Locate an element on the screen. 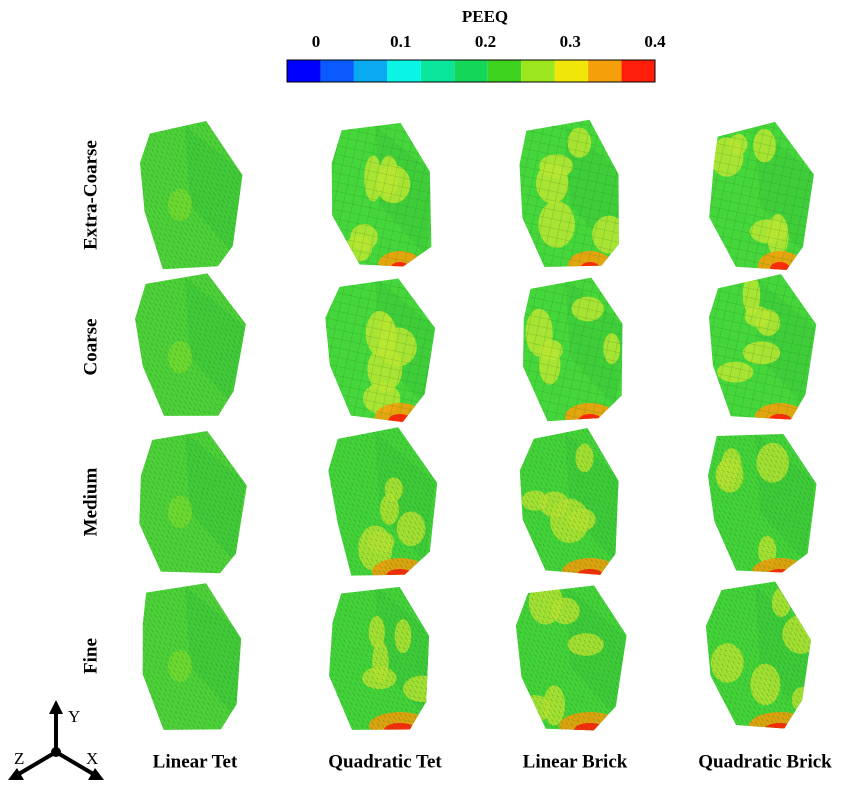 This screenshot has height=785, width=847. row-label: Fine is located at coordinates (90, 656).